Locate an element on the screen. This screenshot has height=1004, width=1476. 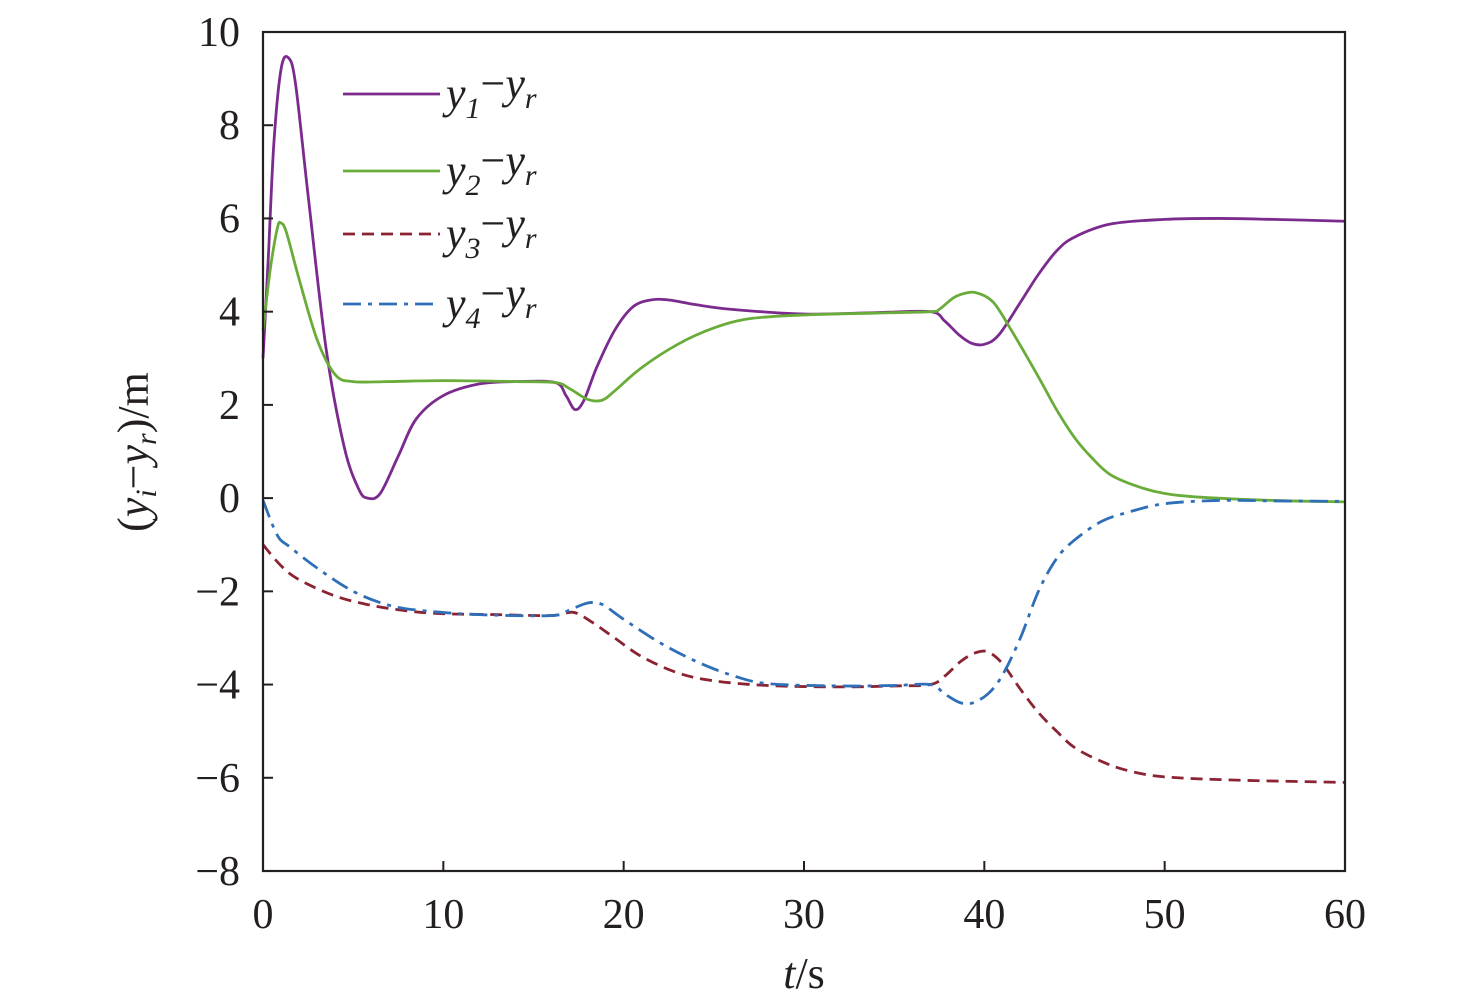
legend-label-y2: y2−yr is located at coordinates (489, 169).